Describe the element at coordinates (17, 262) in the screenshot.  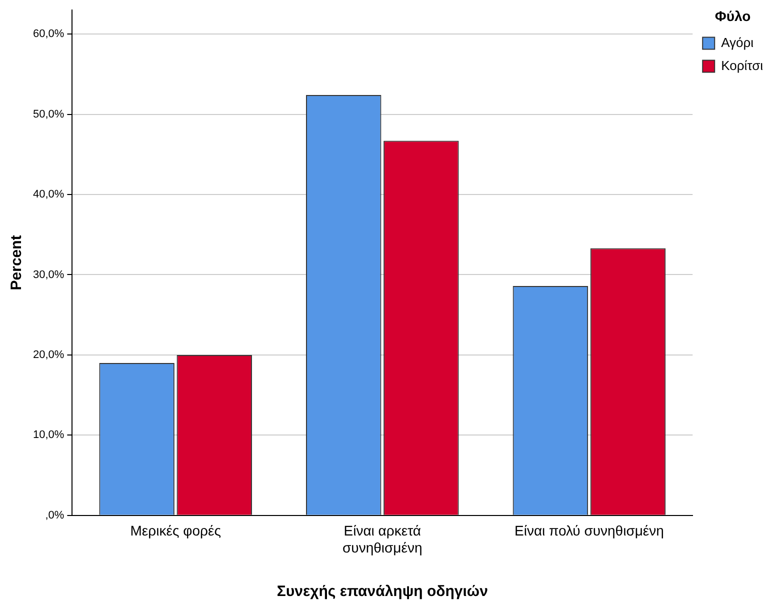
I see `y-axis-title: Percent` at that location.